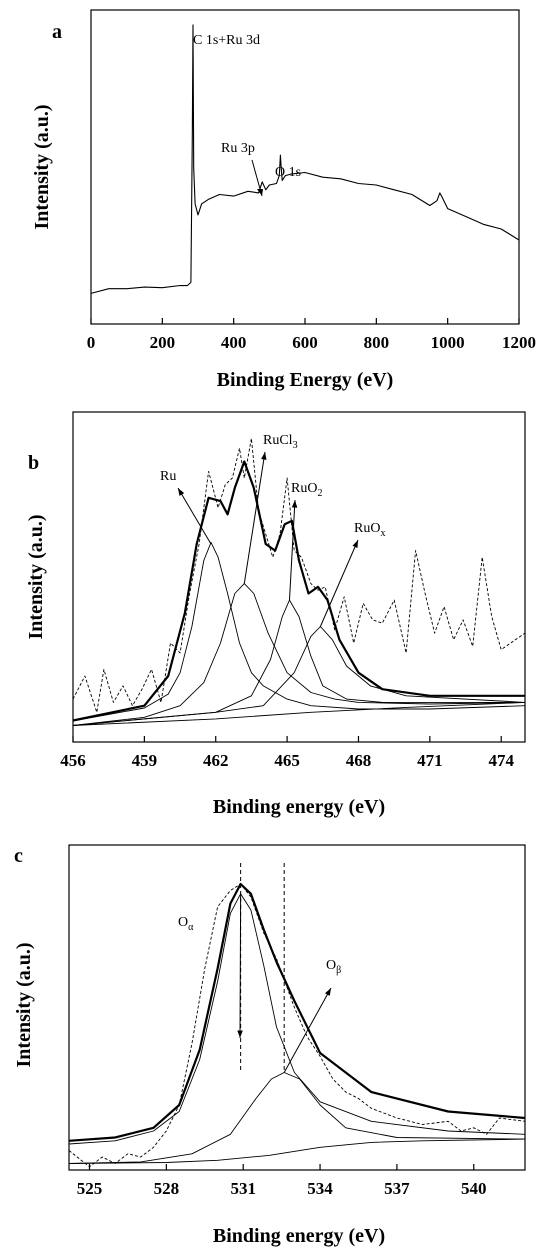 The image size is (541, 1254). Describe the element at coordinates (191, 927) in the screenshot. I see `annotation-subscript: α` at that location.